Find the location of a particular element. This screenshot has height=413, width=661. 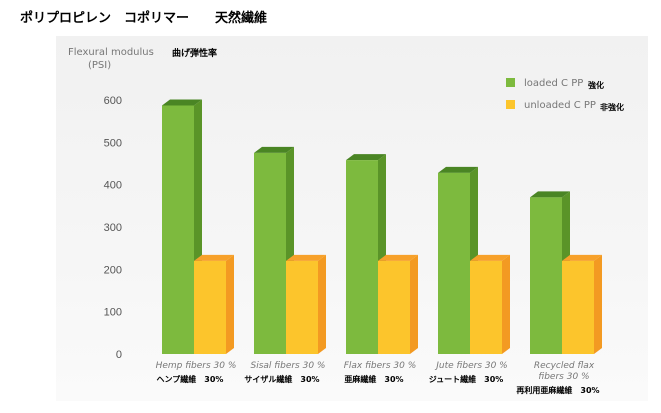

y-axis-unit: (PSI) is located at coordinates (99, 65).